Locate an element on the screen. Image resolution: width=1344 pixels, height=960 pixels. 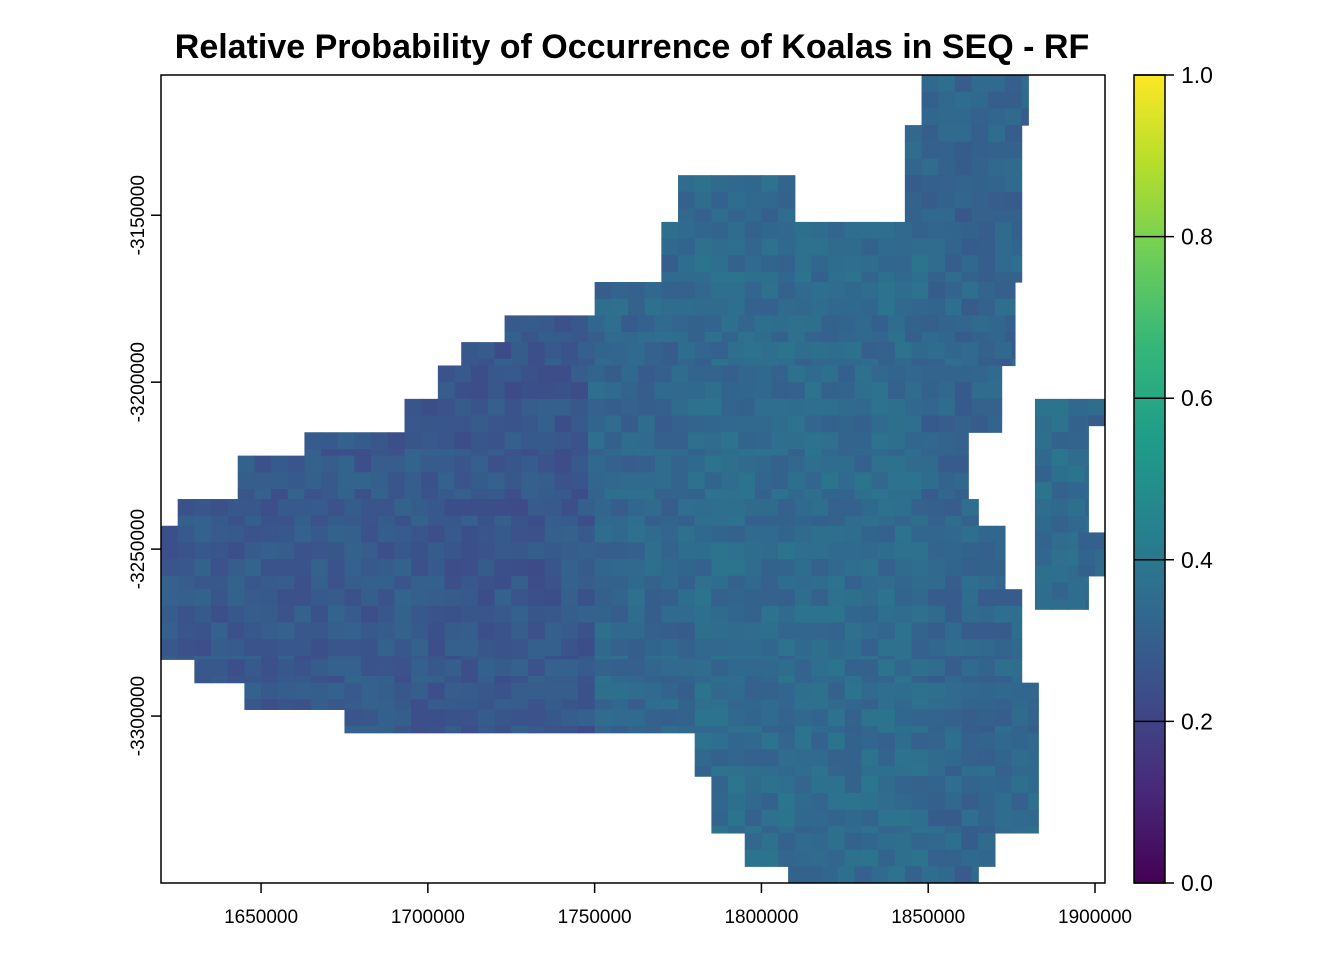
colorbar-tick-label: 0.0 is located at coordinates (1197, 883).